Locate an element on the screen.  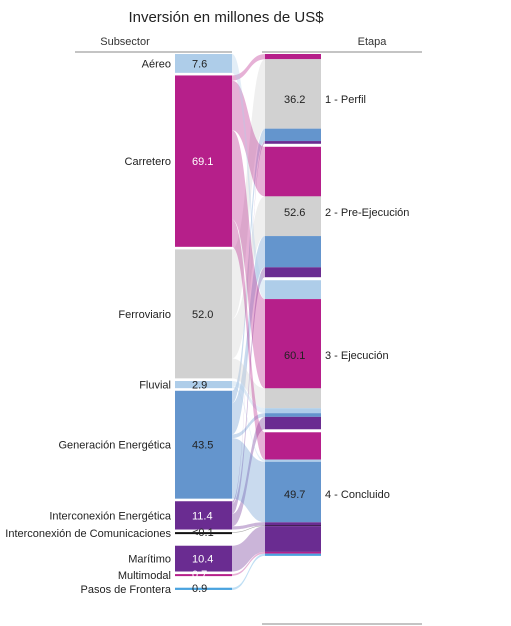
flow-carretero-to-4-concluido is located at coordinates (248, 339).